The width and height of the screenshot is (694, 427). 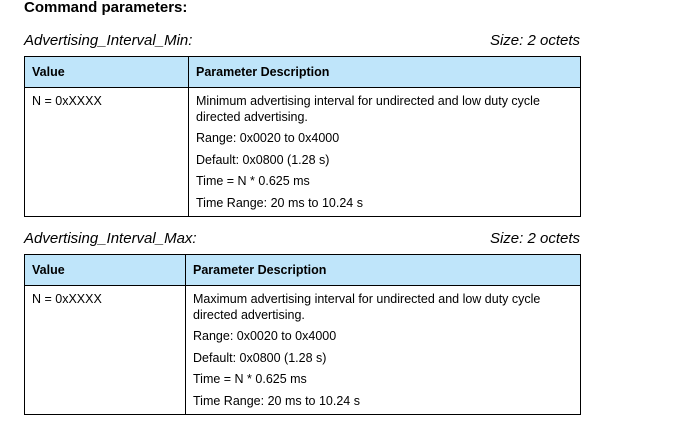 What do you see at coordinates (106, 8) in the screenshot?
I see `section-title: Command parameters:` at bounding box center [106, 8].